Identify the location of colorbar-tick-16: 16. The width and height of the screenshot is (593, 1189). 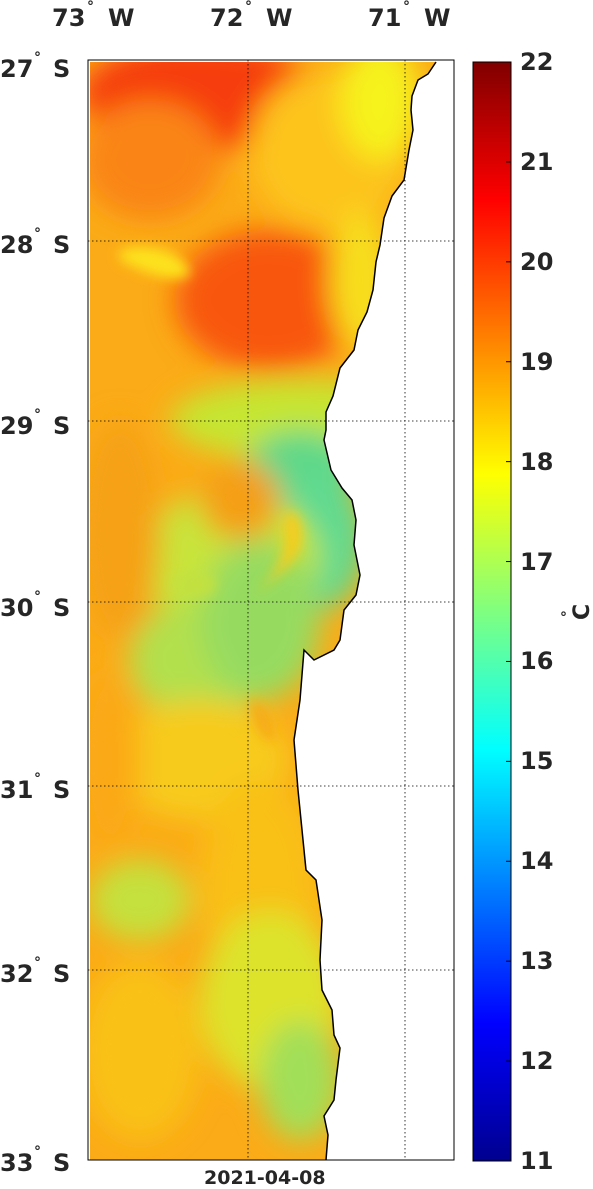
(537, 661).